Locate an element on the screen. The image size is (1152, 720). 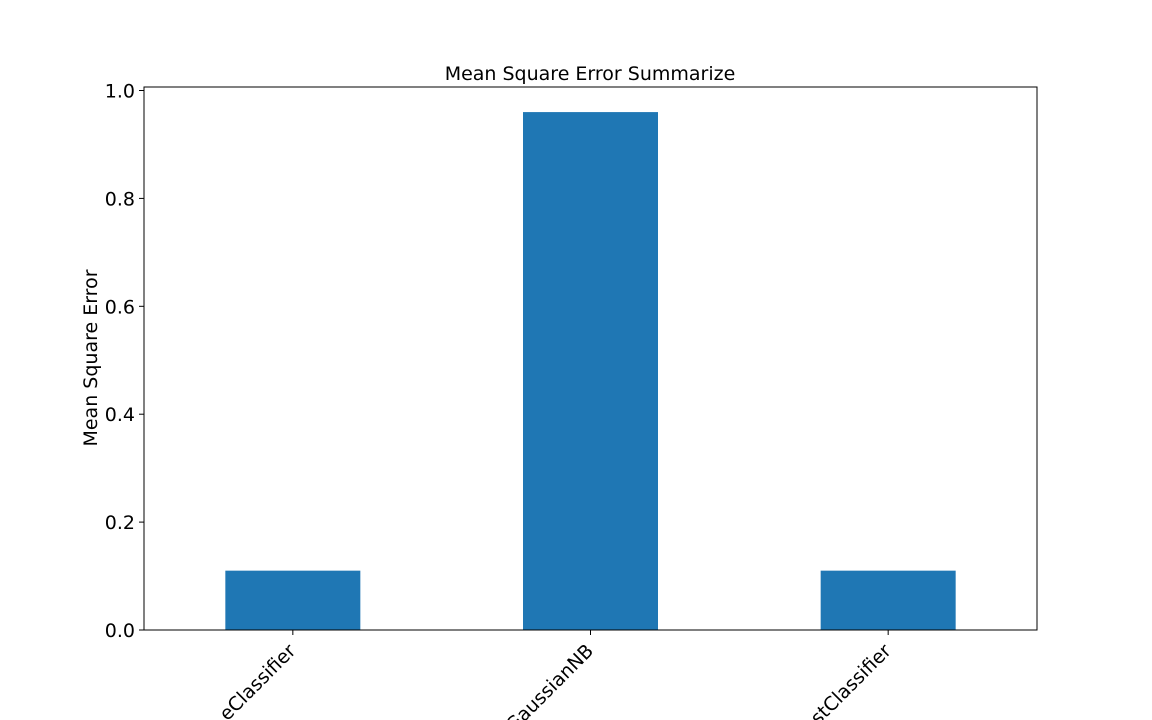
y-tick-label: 0.4 is located at coordinates (120, 415).